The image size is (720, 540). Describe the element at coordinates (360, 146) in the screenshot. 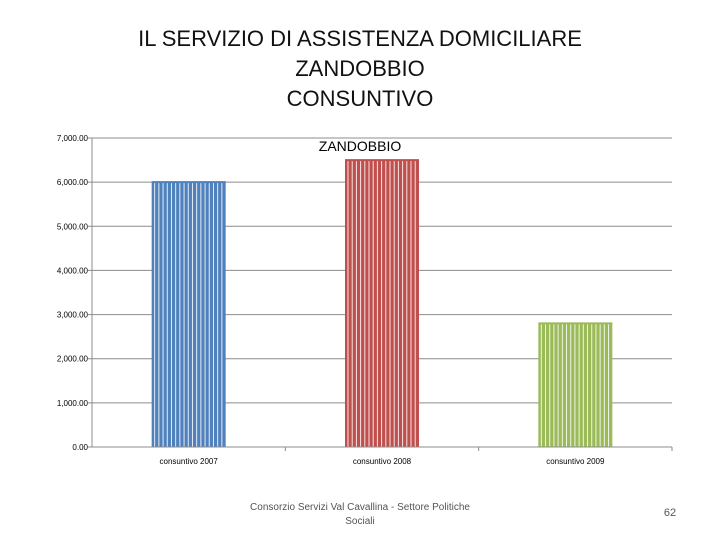

I see `chart-title: ZANDOBBIO` at that location.